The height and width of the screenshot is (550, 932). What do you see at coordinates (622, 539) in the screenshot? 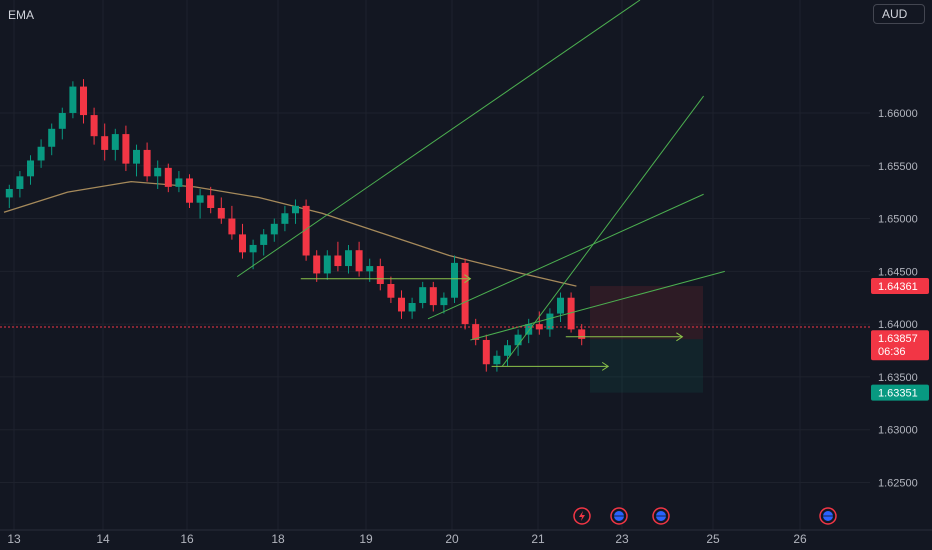
I see `time-tick-label: 23` at bounding box center [622, 539].